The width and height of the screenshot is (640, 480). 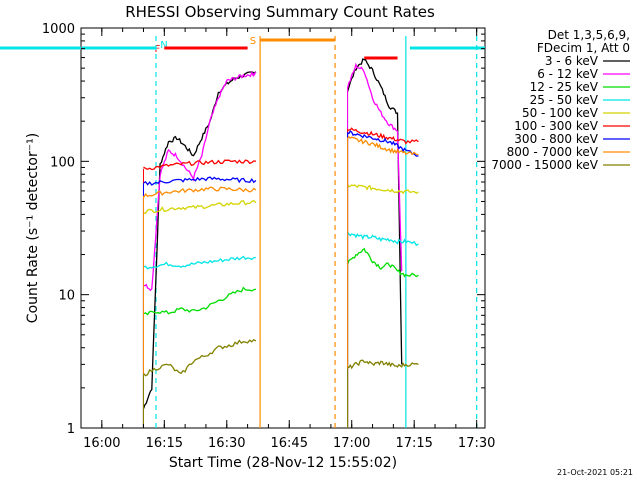 I want to click on y-tick-label: 100, so click(x=62, y=162).